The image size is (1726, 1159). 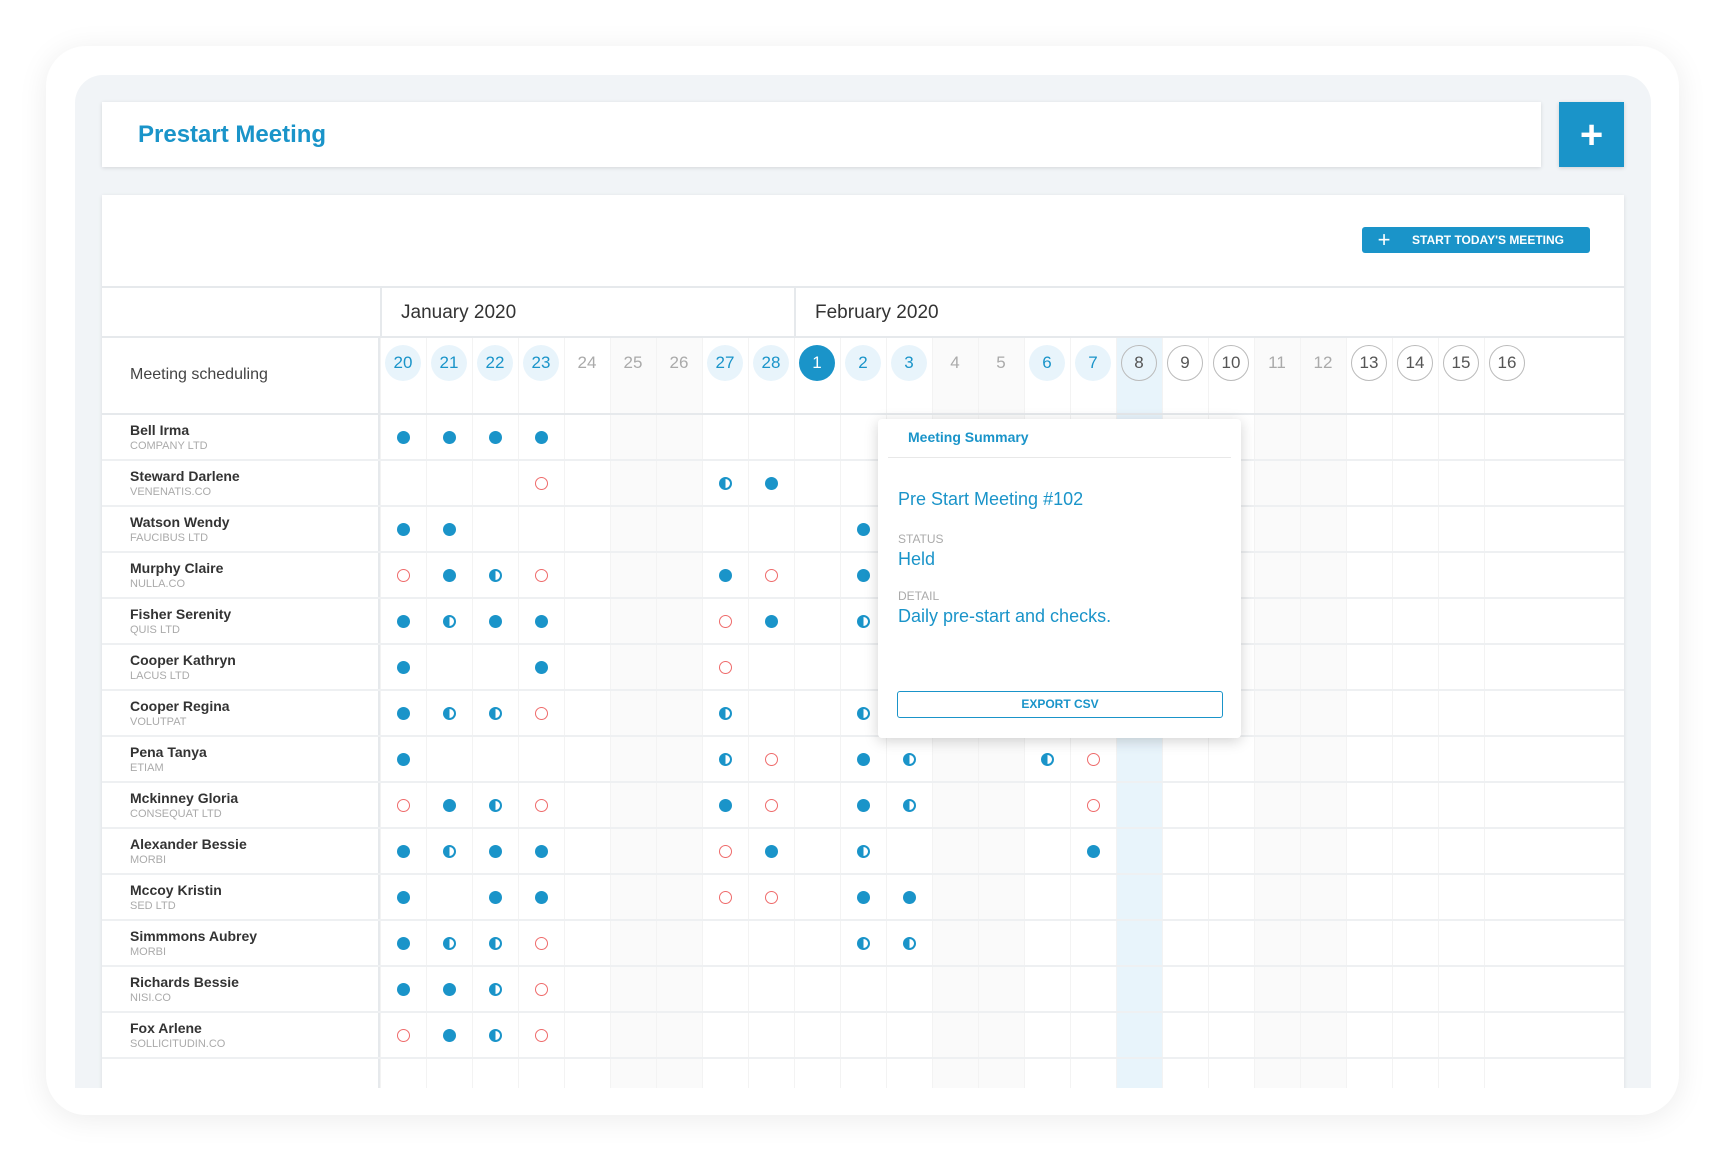 What do you see at coordinates (449, 363) in the screenshot?
I see `day-21: 21` at bounding box center [449, 363].